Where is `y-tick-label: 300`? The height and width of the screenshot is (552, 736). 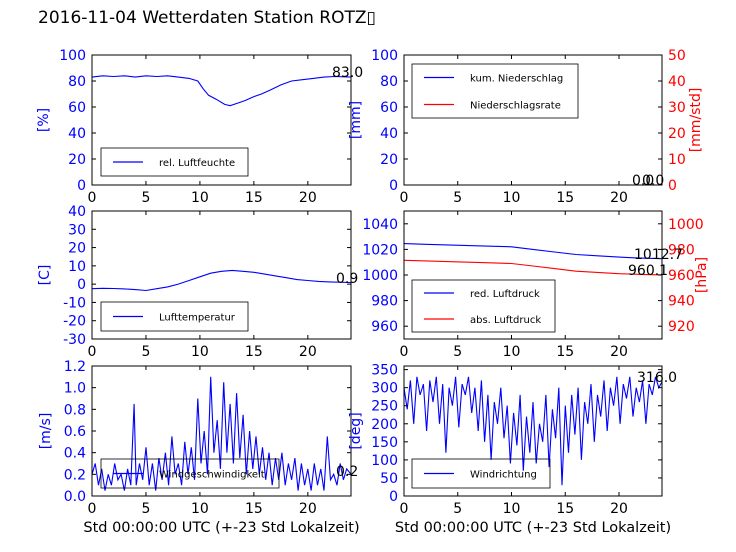 y-tick-label: 300 is located at coordinates (384, 389).